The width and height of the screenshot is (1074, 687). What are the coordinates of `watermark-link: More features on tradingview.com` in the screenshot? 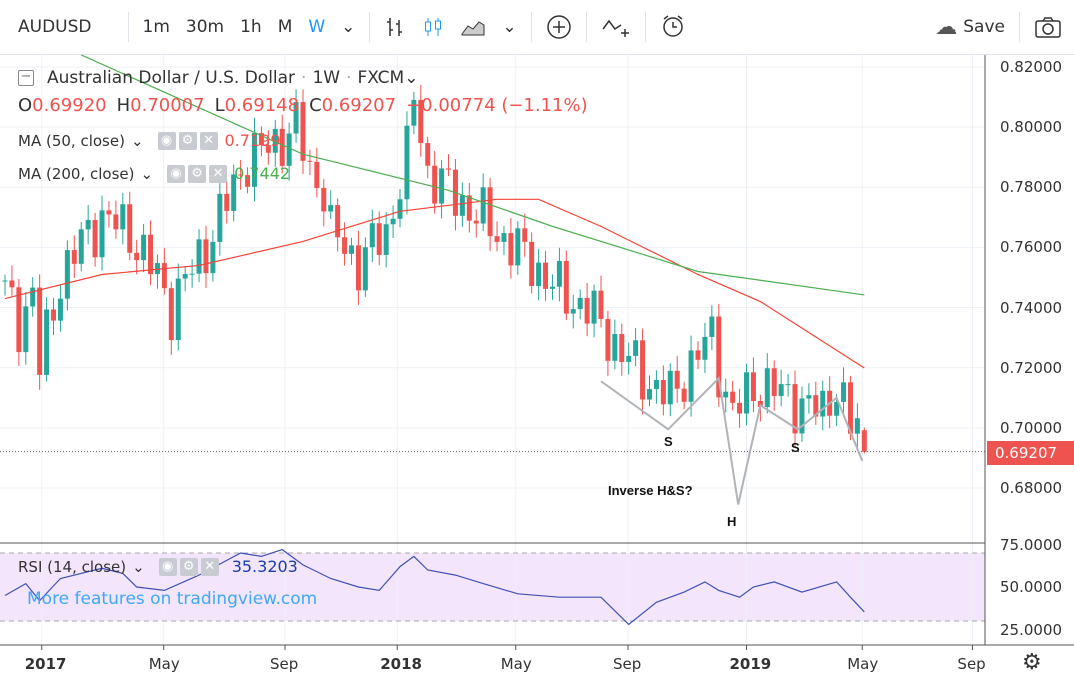 It's located at (172, 599).